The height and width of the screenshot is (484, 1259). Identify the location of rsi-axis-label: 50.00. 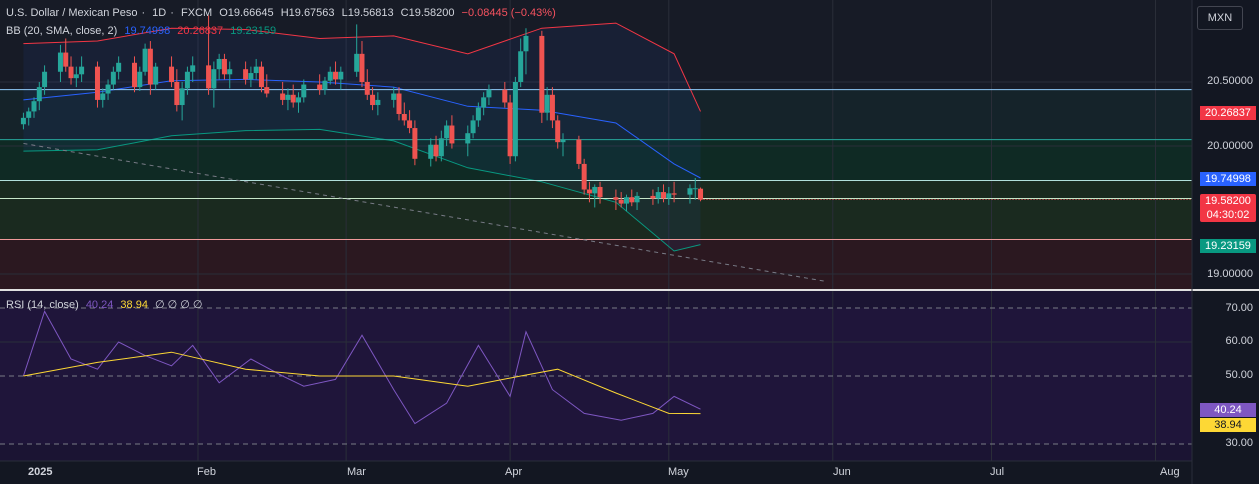
(1239, 375).